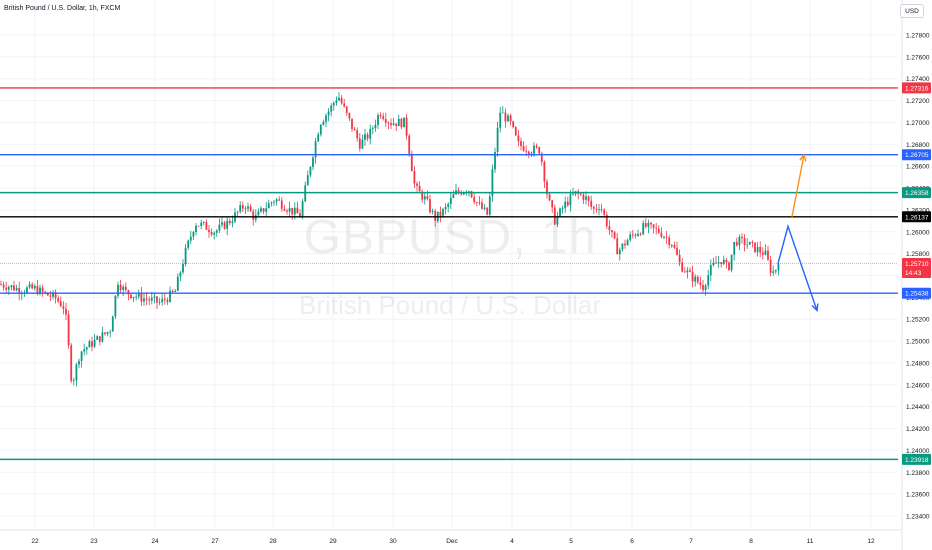 This screenshot has height=550, width=932. Describe the element at coordinates (393, 541) in the screenshot. I see `x-tick-label: 30` at that location.